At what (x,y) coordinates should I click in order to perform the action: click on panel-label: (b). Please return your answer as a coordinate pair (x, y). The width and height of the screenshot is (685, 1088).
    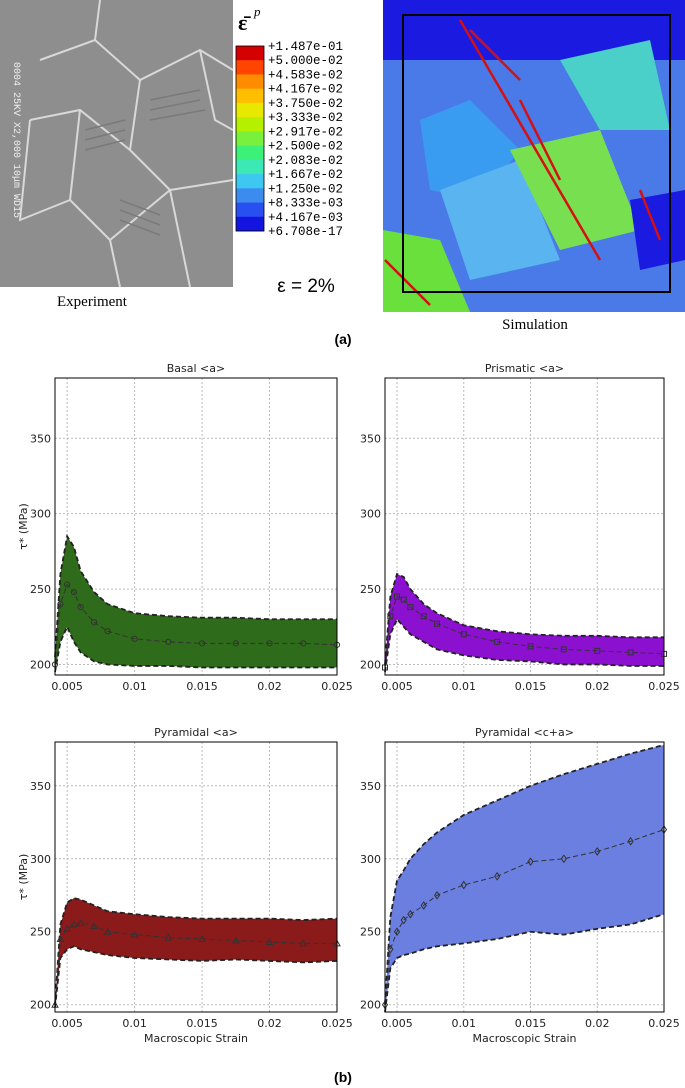
    Looking at the image, I should click on (343, 1077).